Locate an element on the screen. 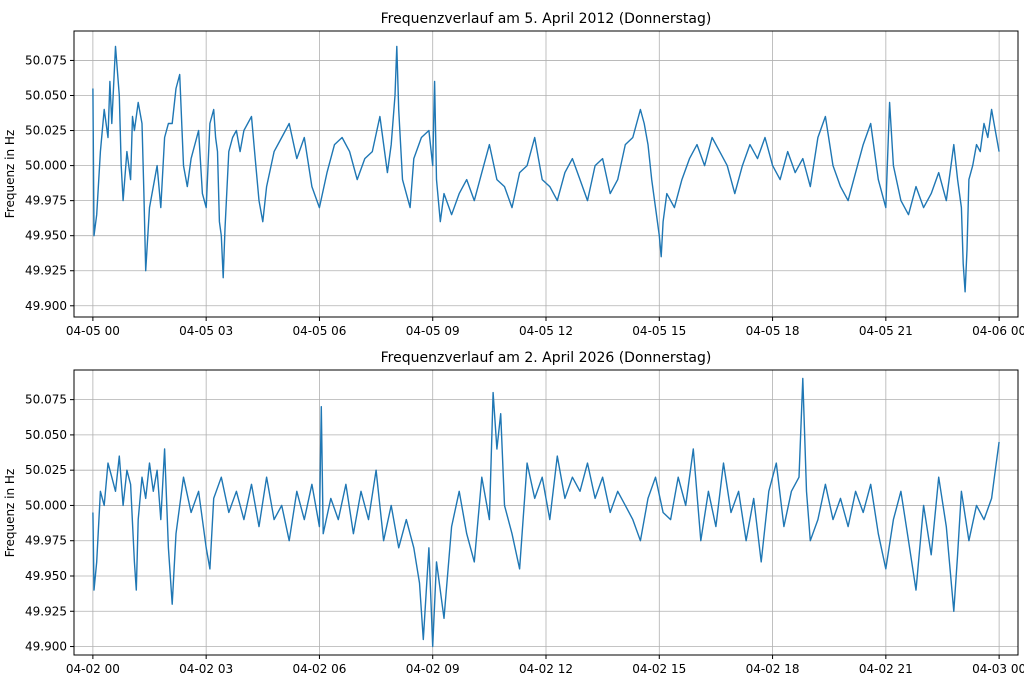 This screenshot has height=685, width=1024. chart-1-y-axis-label: Frequenz in Hz is located at coordinates (10, 174).